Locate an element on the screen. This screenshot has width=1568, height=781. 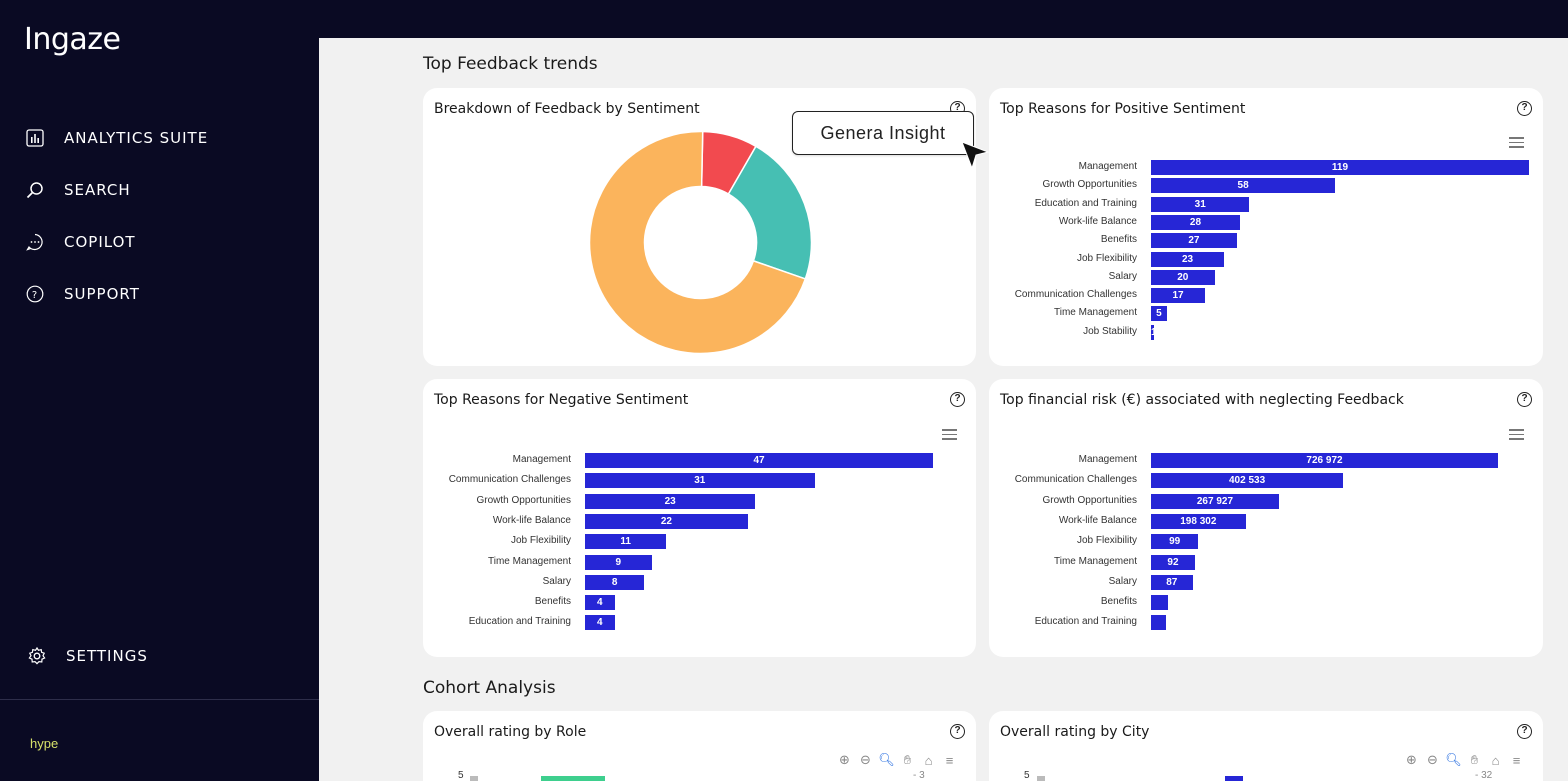
chart-bar: 198 302 is located at coordinates (1198, 521).